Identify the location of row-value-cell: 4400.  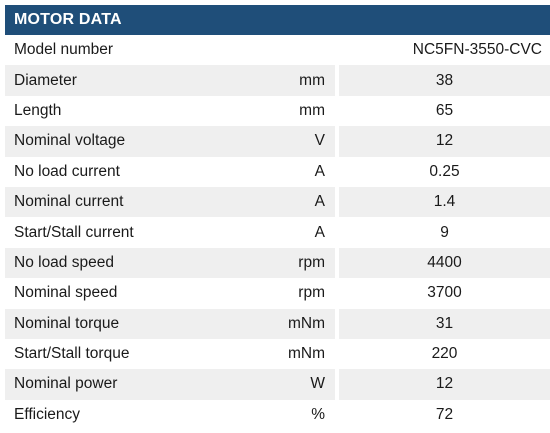
(444, 263).